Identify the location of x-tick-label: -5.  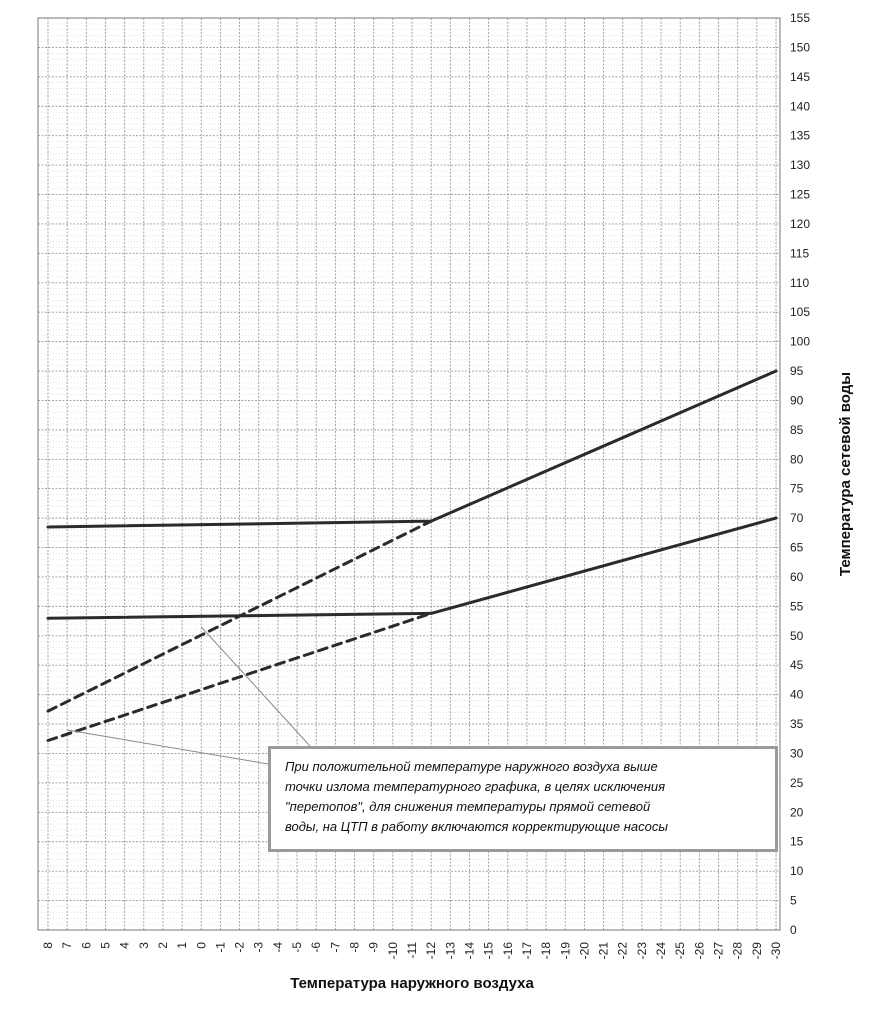
(297, 947).